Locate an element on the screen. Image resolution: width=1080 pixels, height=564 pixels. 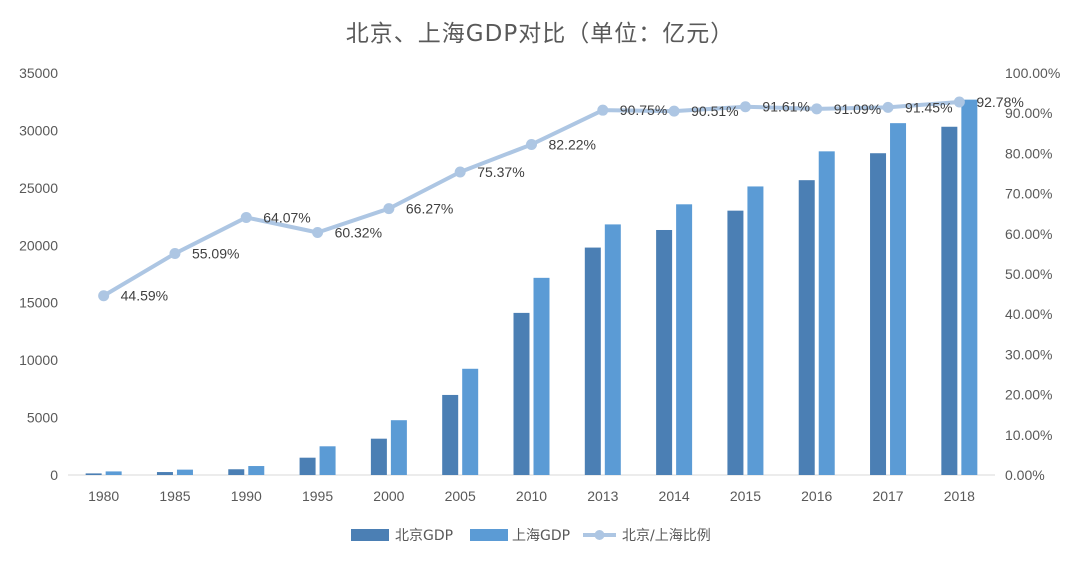
y2-axis-tick-label: 30.00% is located at coordinates (1028, 354).